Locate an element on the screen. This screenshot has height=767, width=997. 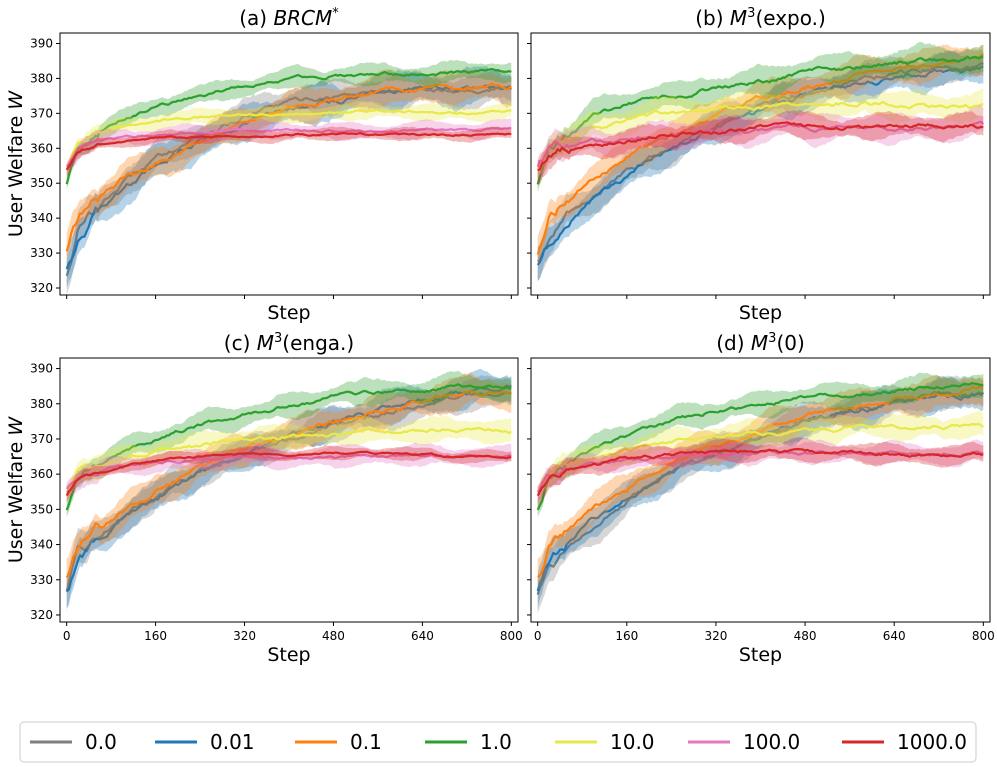
legend-item-10.0: 10.0 is located at coordinates (605, 742).